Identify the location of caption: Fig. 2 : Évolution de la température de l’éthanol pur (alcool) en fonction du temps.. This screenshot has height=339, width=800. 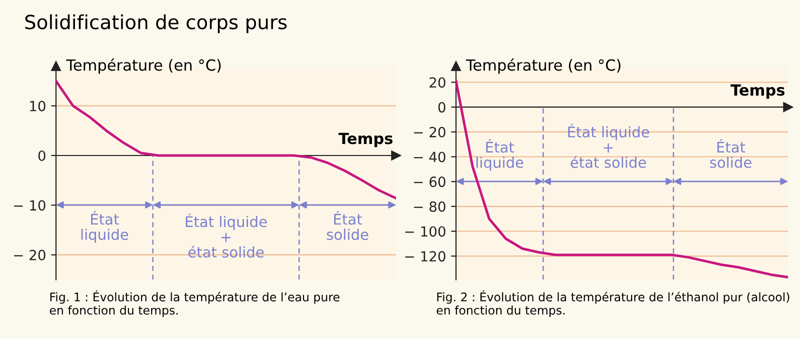
(613, 303).